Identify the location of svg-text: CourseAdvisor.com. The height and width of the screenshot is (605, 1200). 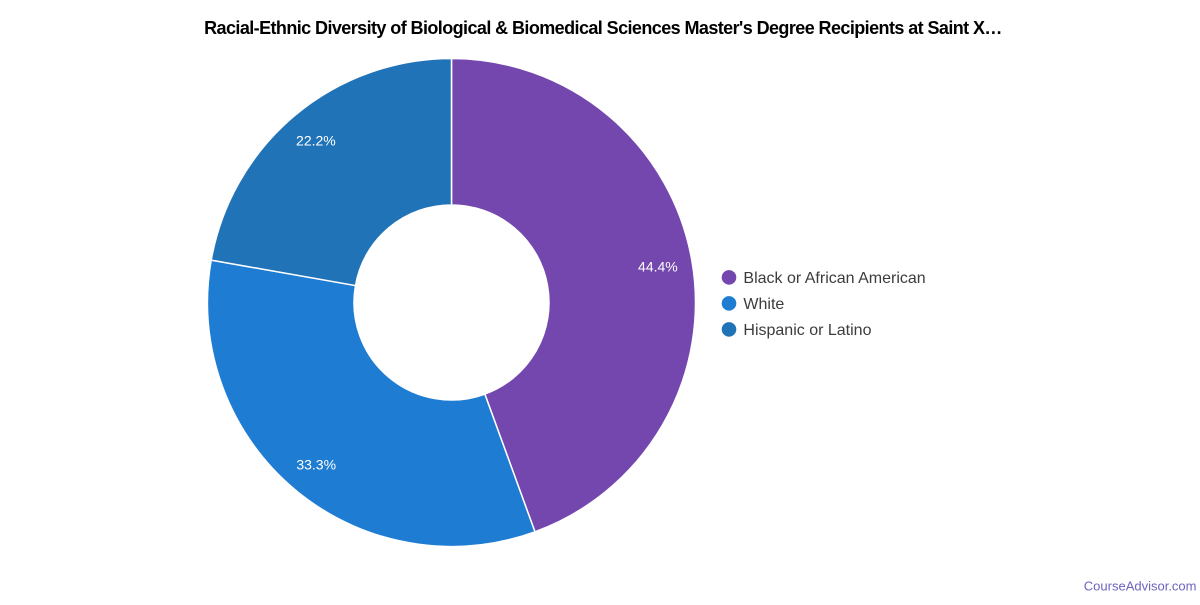
(1140, 586).